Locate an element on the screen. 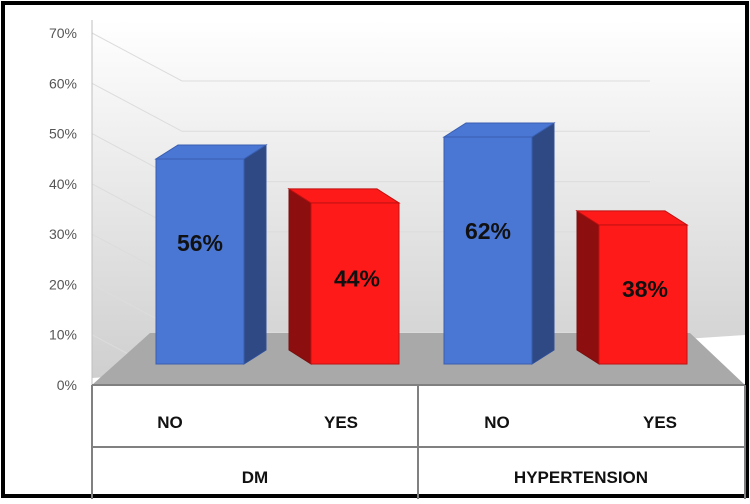 The width and height of the screenshot is (750, 504). data-label: 62% is located at coordinates (488, 231).